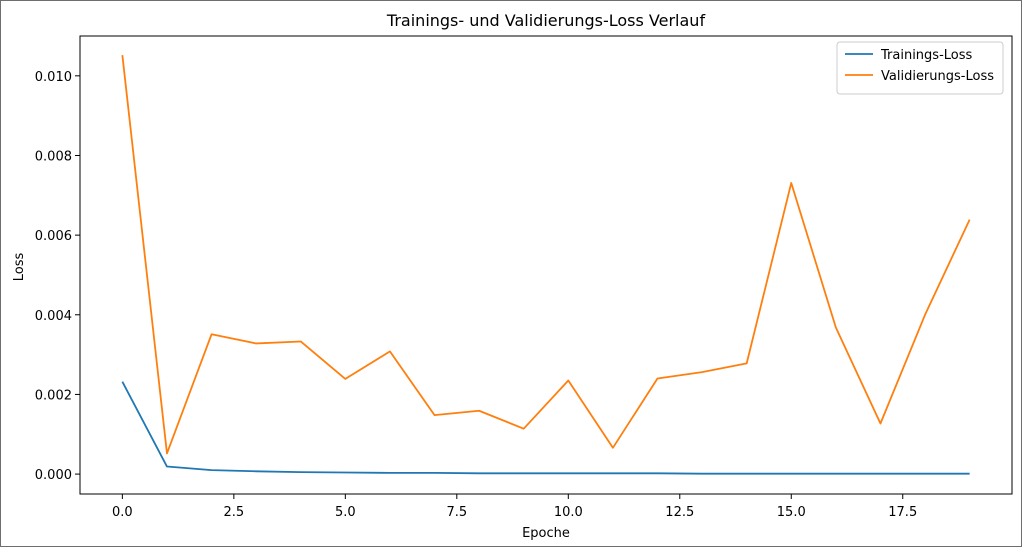 This screenshot has width=1022, height=552. Describe the element at coordinates (53, 156) in the screenshot. I see `y-tick-label: 0.008` at that location.